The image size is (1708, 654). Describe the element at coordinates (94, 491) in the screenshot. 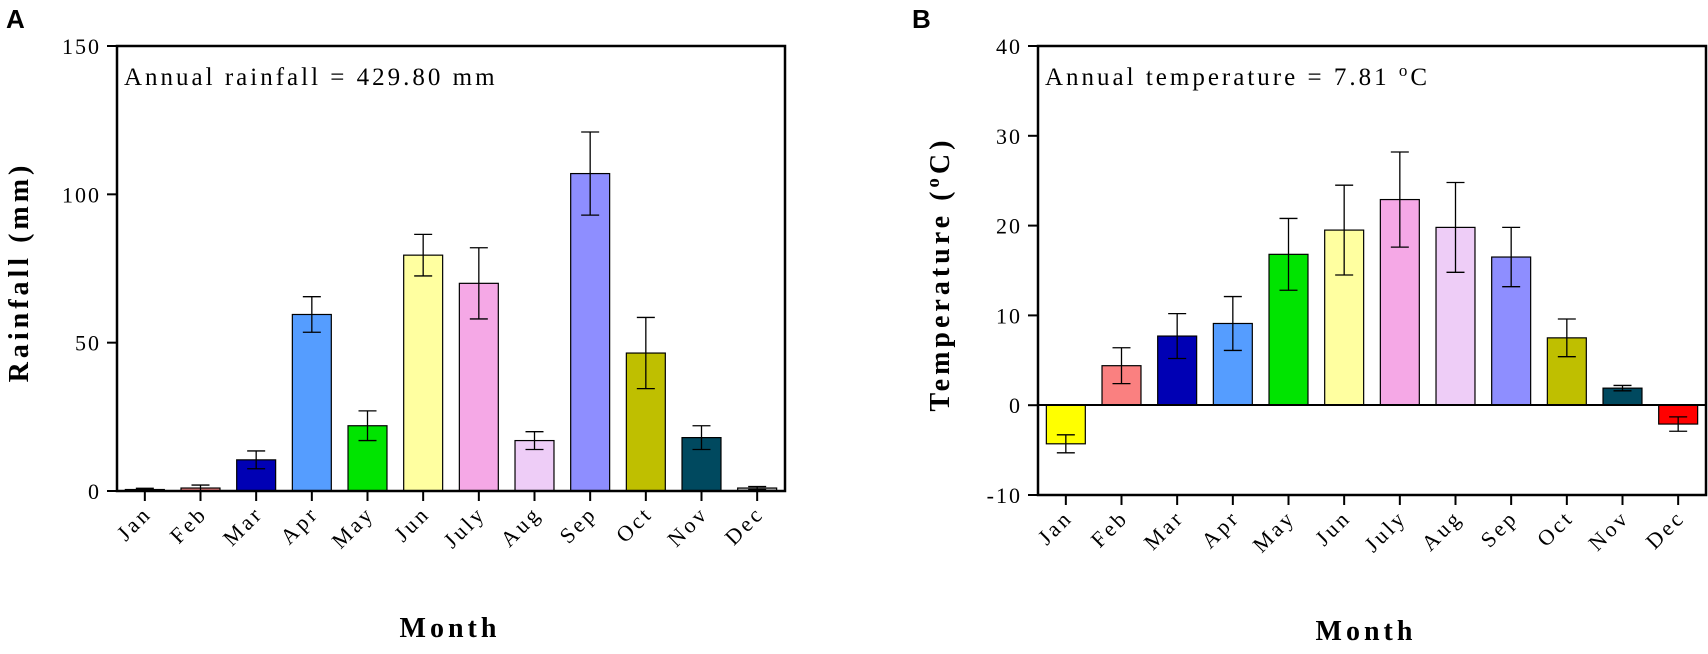

I see `y-tick-label-a-0: 0` at that location.